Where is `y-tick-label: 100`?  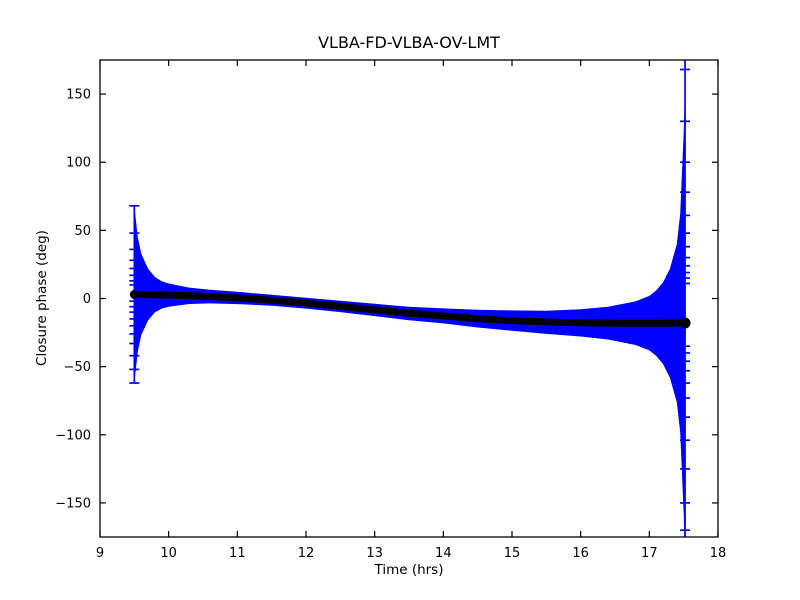
y-tick-label: 100 is located at coordinates (78, 163).